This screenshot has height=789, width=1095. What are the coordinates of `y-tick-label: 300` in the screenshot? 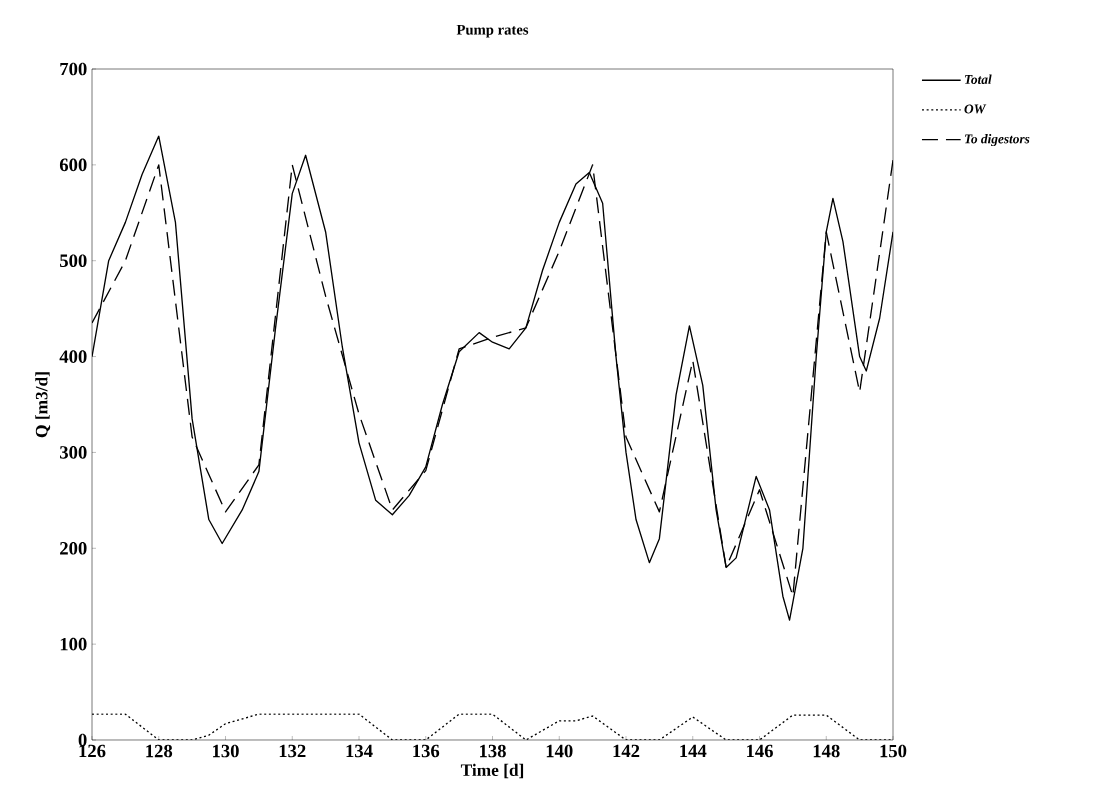 It's located at (73, 452).